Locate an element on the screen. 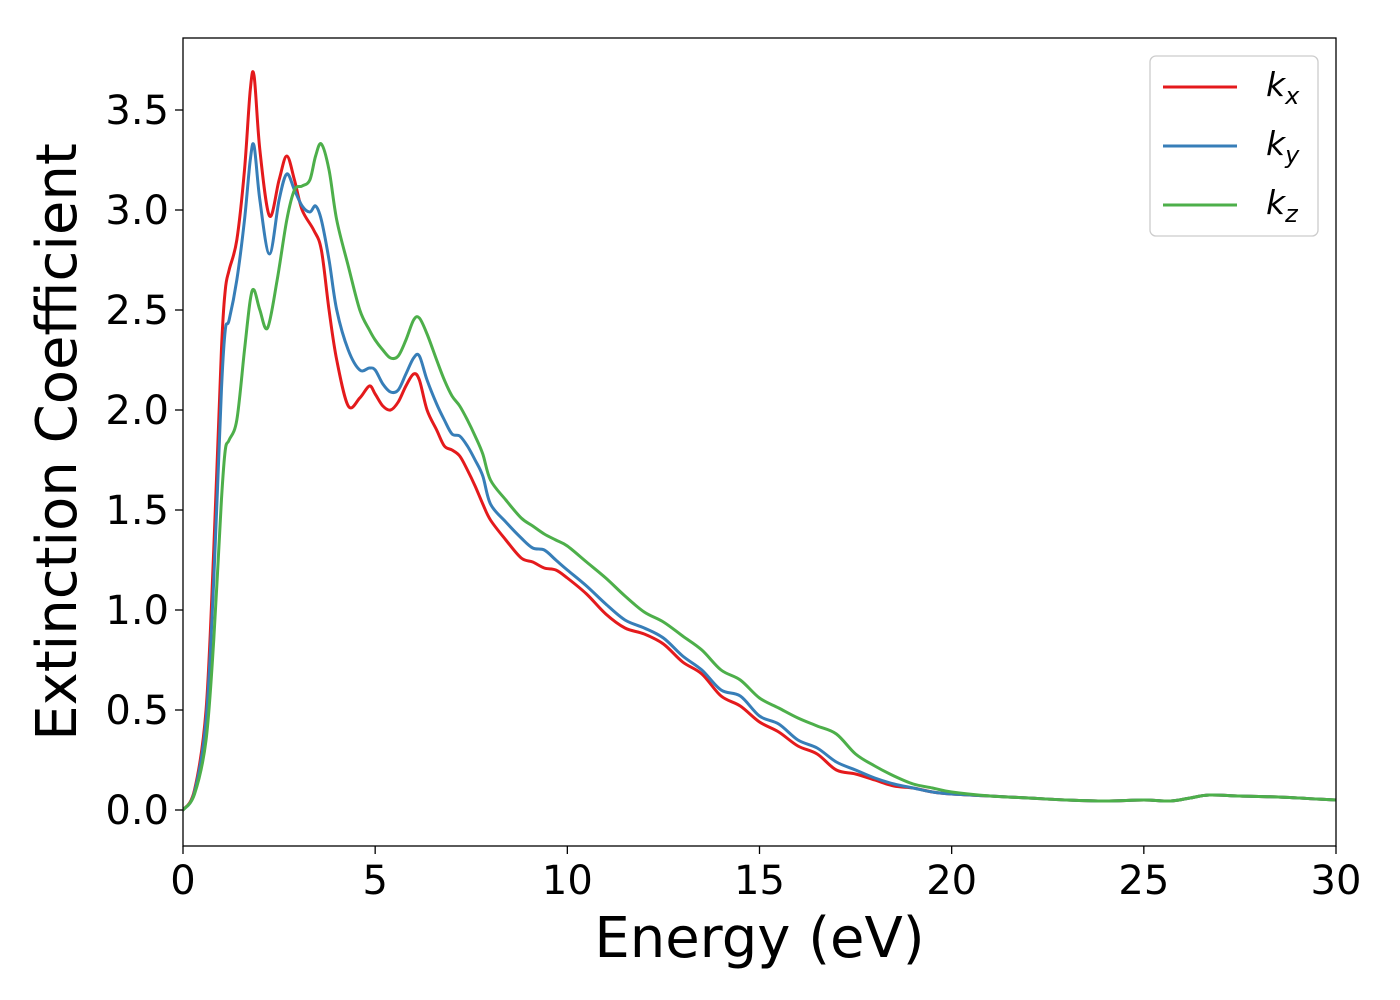 This screenshot has width=1400, height=1000. x-tick-label: 25 is located at coordinates (1143, 881).